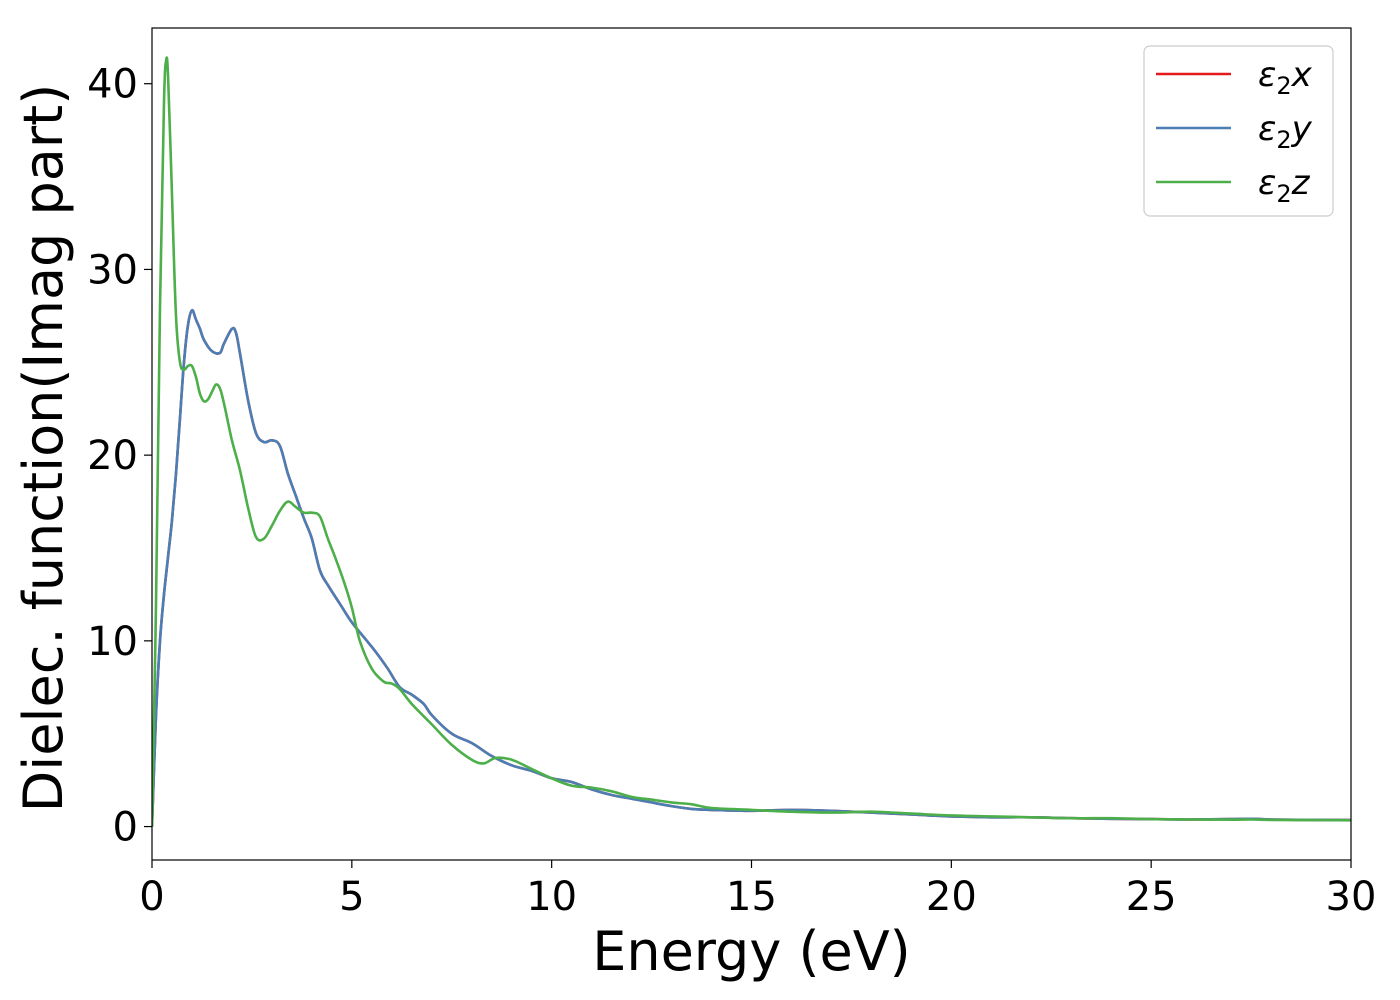  Describe the element at coordinates (1351, 897) in the screenshot. I see `x-tick-label: 30` at that location.